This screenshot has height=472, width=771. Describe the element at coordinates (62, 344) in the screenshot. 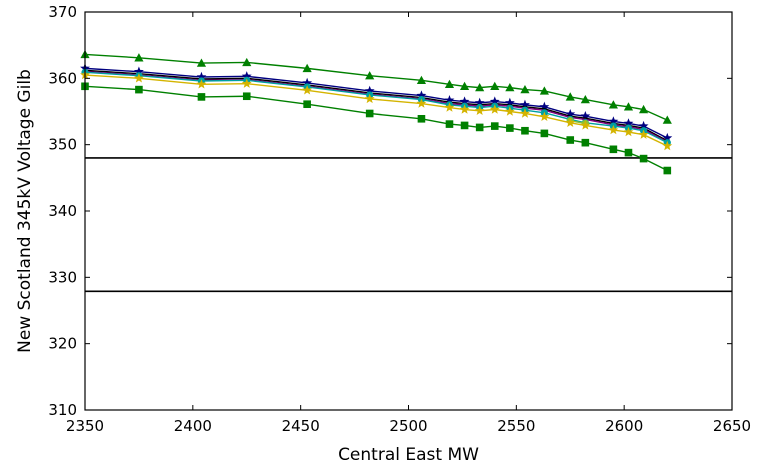

I see `y-tick-label: 320` at that location.